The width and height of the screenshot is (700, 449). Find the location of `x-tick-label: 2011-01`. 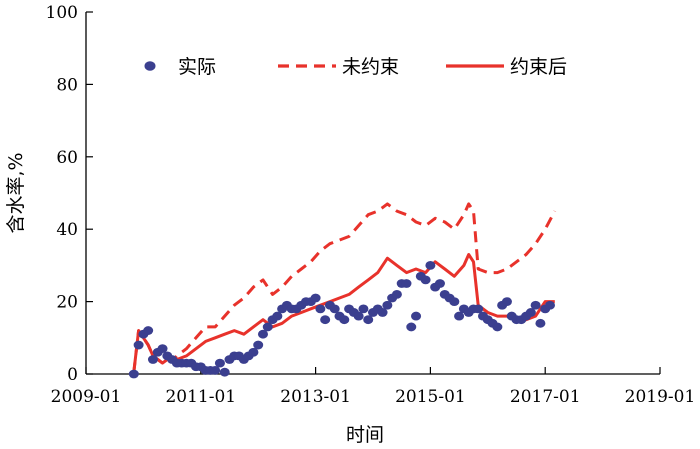

x-tick-label: 2011-01 is located at coordinates (200, 397).